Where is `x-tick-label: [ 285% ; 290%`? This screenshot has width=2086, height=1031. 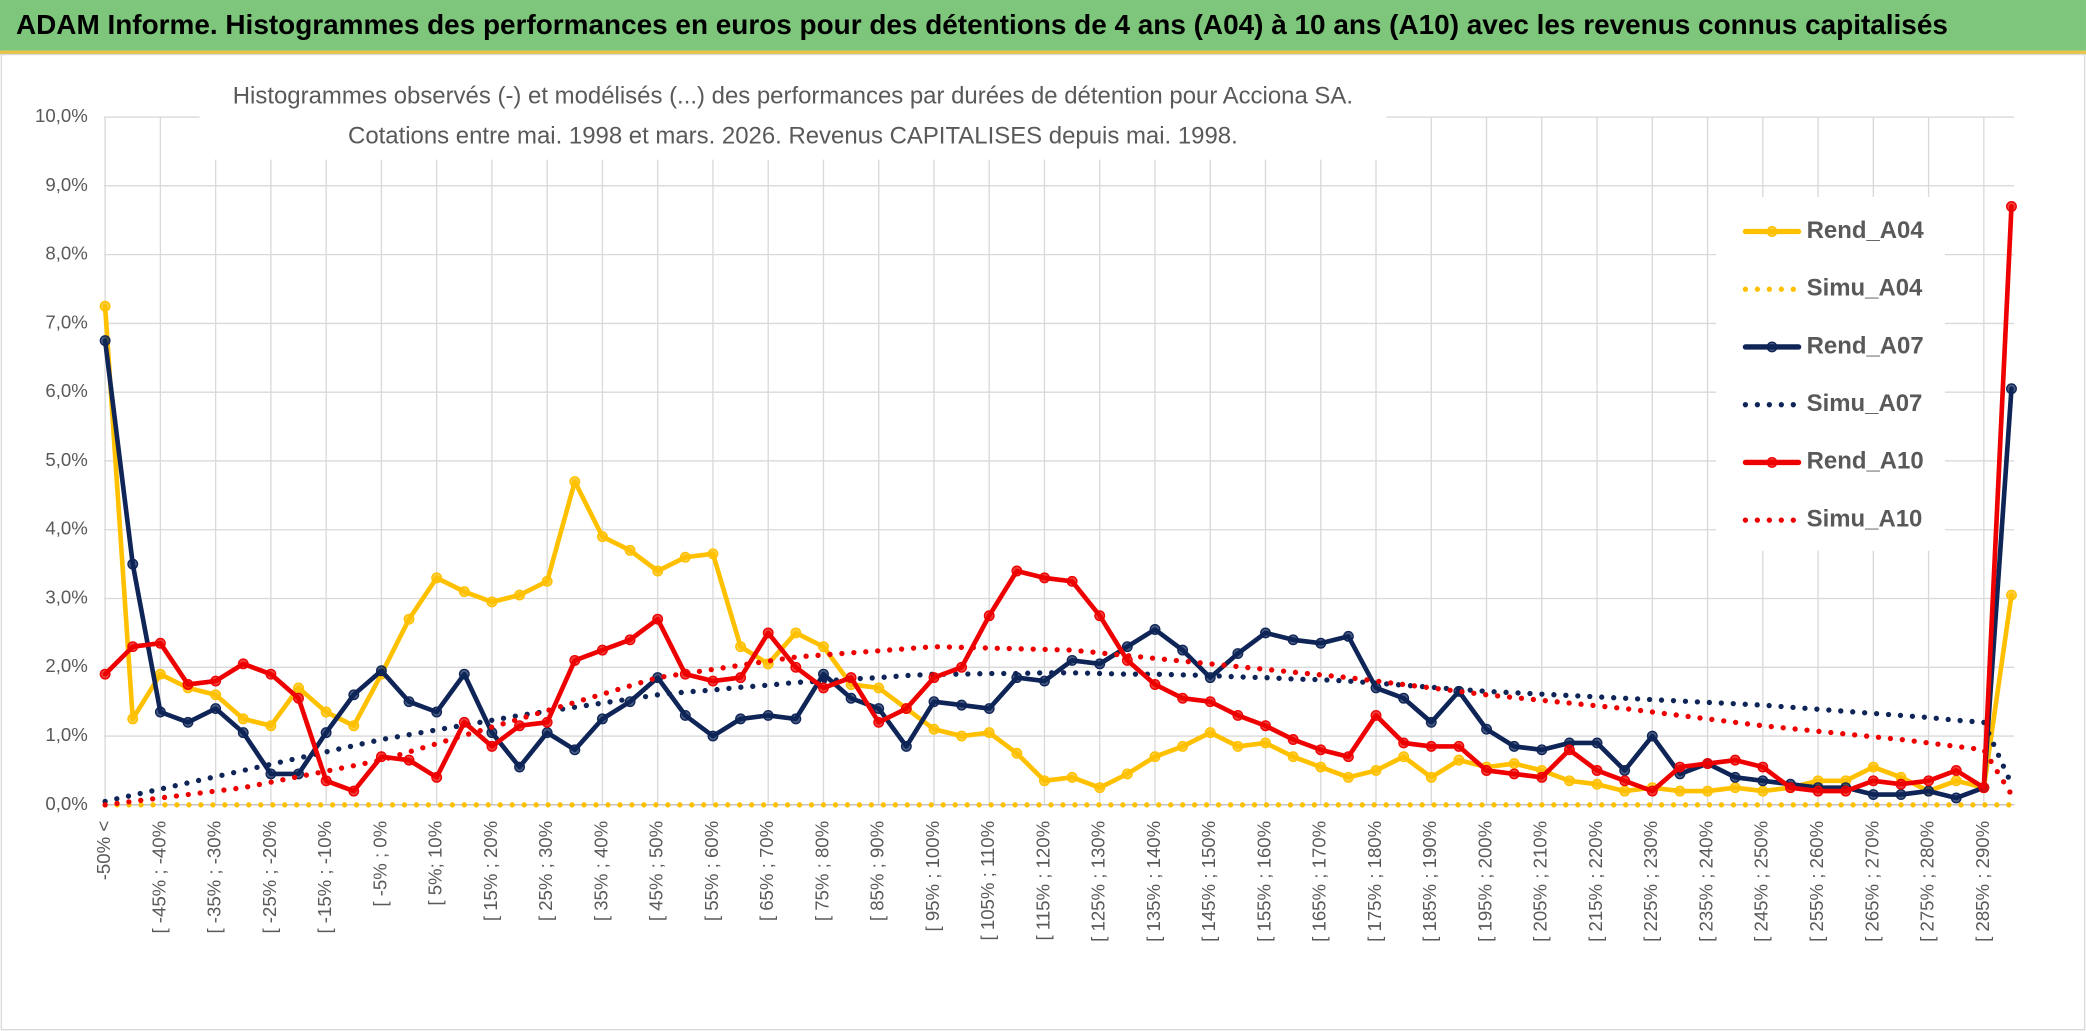
x-tick-label: [ 285% ; 290% is located at coordinates (1982, 881).